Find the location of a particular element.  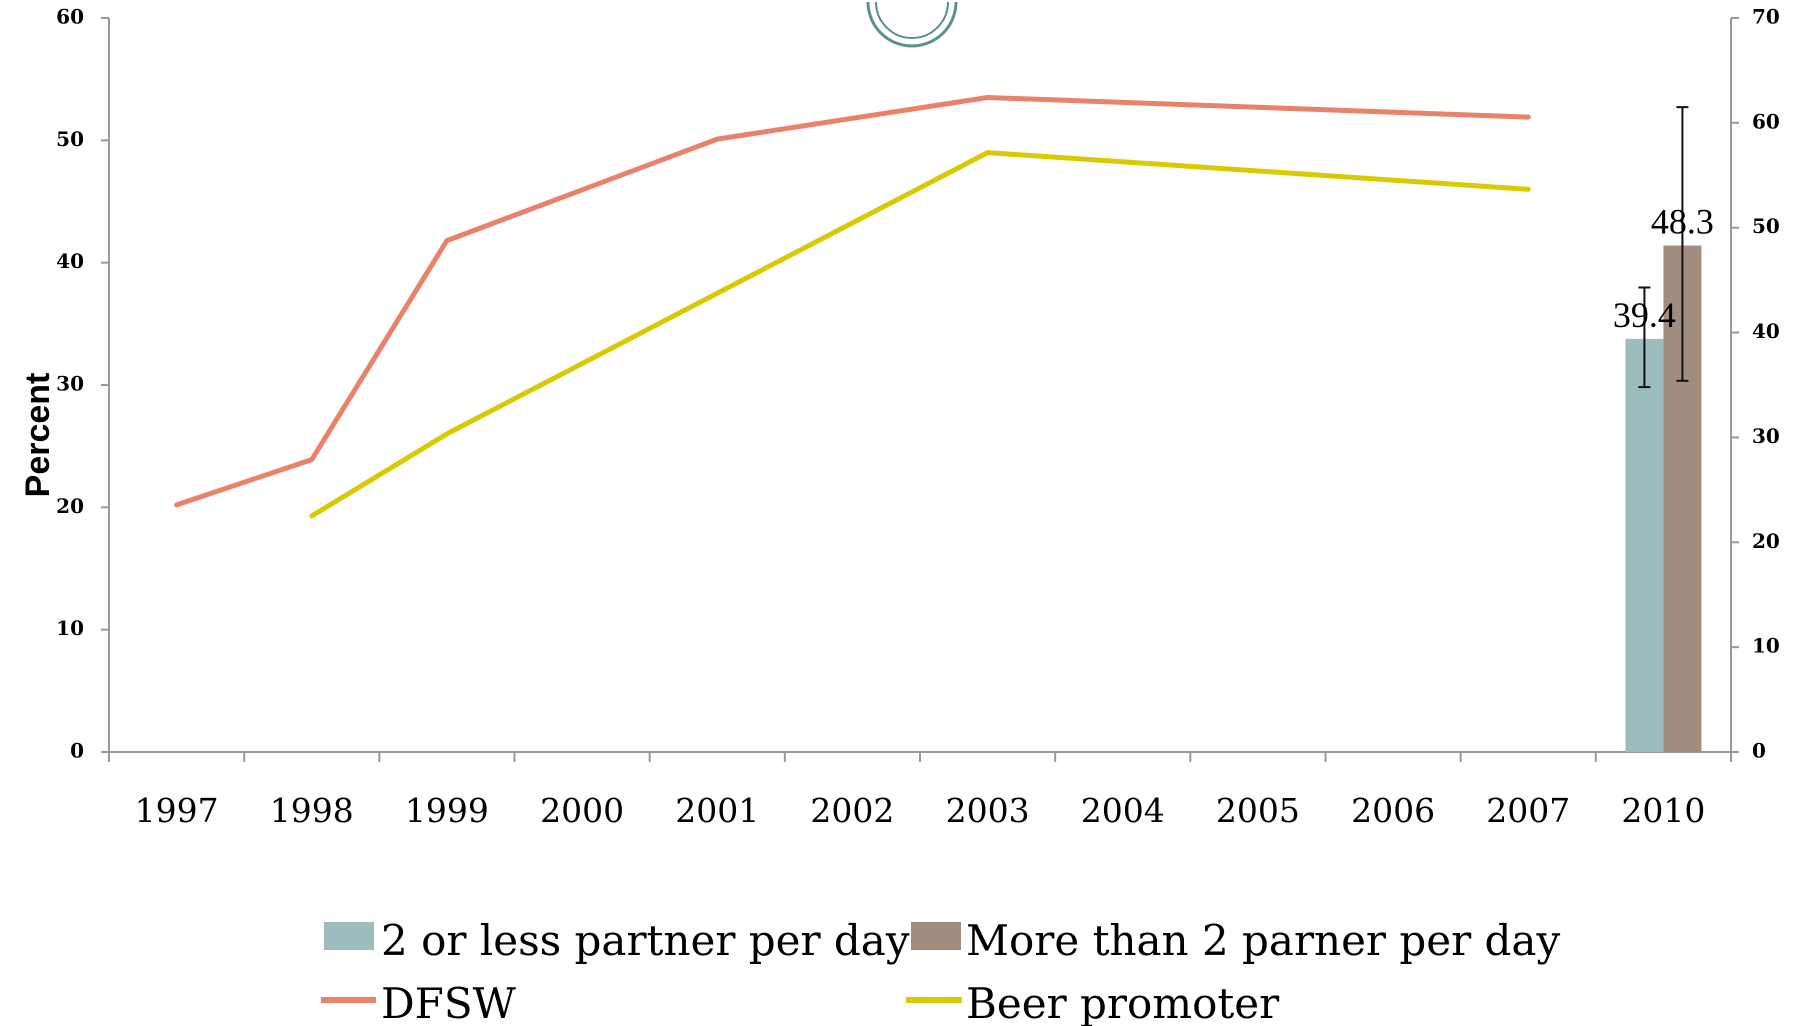

right-tick-label: 50 is located at coordinates (1766, 226).